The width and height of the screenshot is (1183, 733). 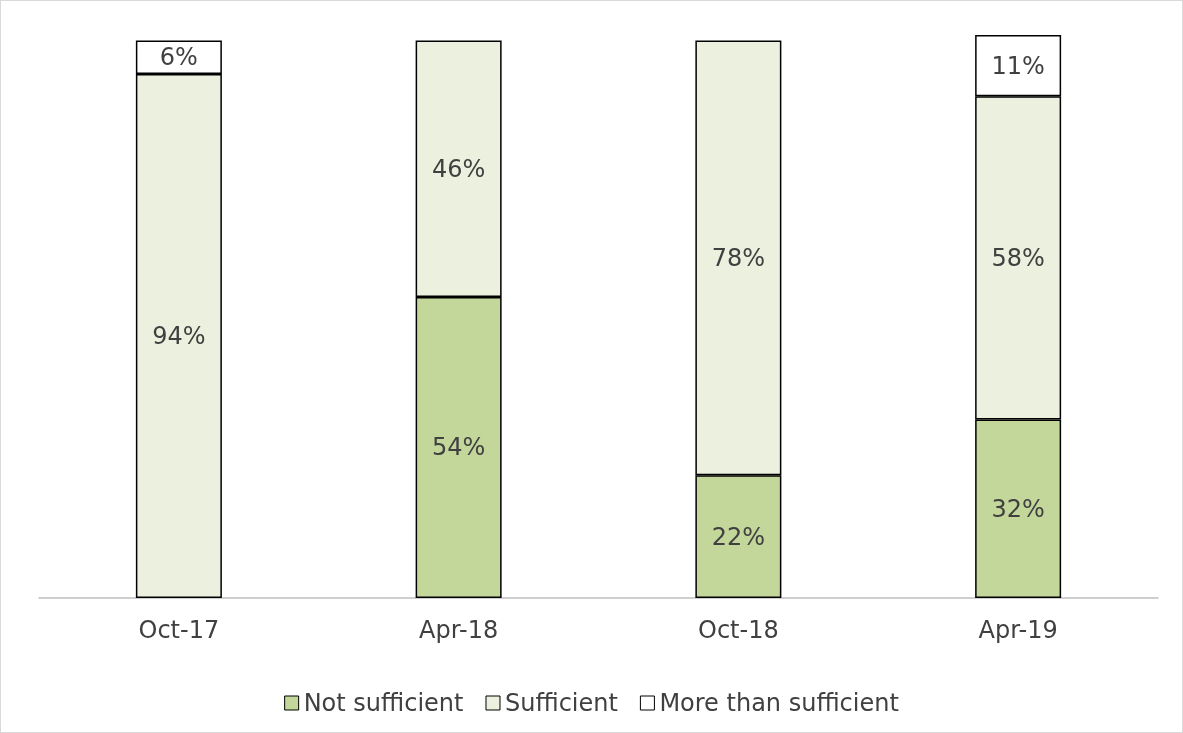 I want to click on data-label: 11%, so click(x=1018, y=65).